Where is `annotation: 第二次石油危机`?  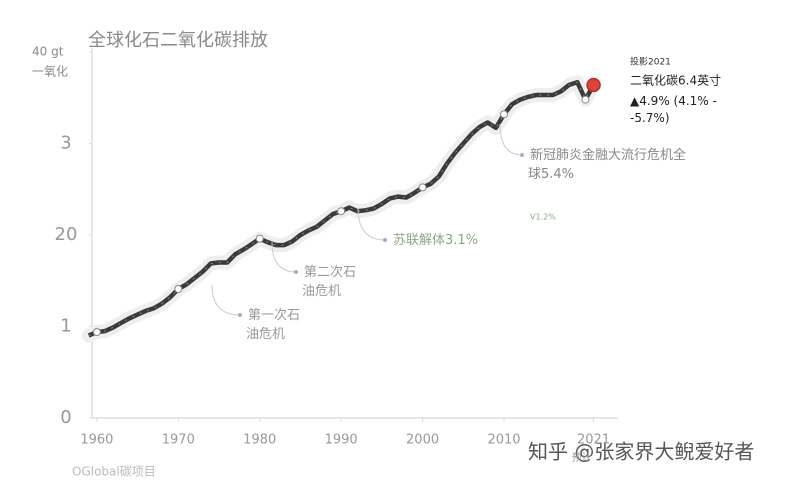 annotation: 第二次石油危机 is located at coordinates (329, 281).